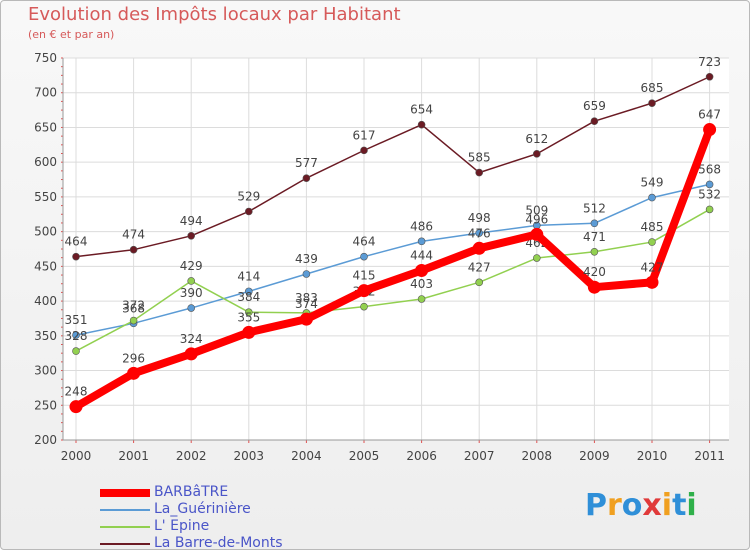 The image size is (750, 552). What do you see at coordinates (652, 456) in the screenshot?
I see `x-tick-label: 2010` at bounding box center [652, 456].